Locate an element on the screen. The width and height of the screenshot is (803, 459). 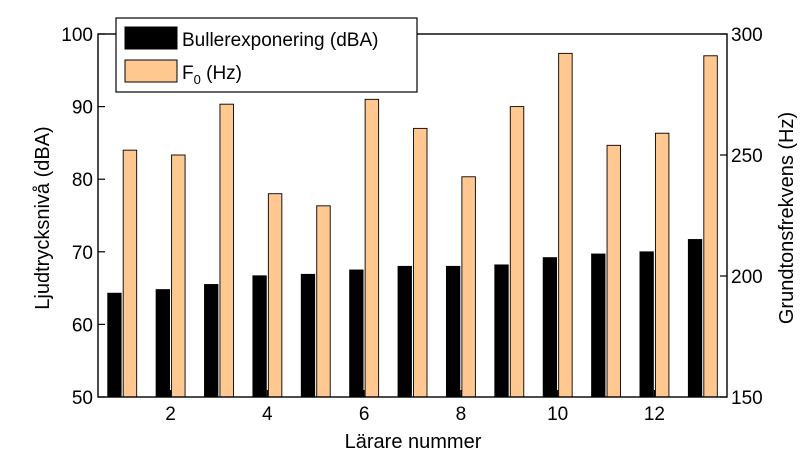
y-left-tick-label-60: 60 is located at coordinates (82, 325).